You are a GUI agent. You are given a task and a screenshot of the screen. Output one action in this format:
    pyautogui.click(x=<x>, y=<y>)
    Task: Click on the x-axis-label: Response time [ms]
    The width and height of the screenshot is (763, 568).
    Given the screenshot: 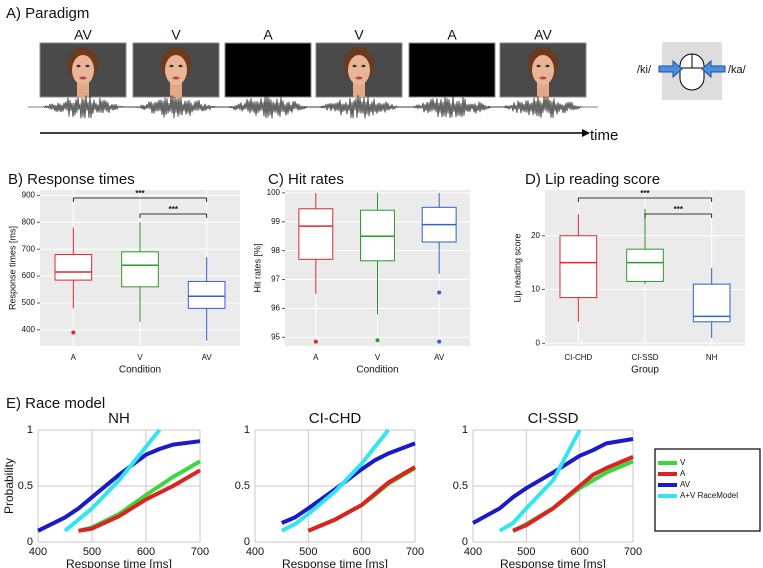 What is the action you would take?
    pyautogui.click(x=335, y=562)
    